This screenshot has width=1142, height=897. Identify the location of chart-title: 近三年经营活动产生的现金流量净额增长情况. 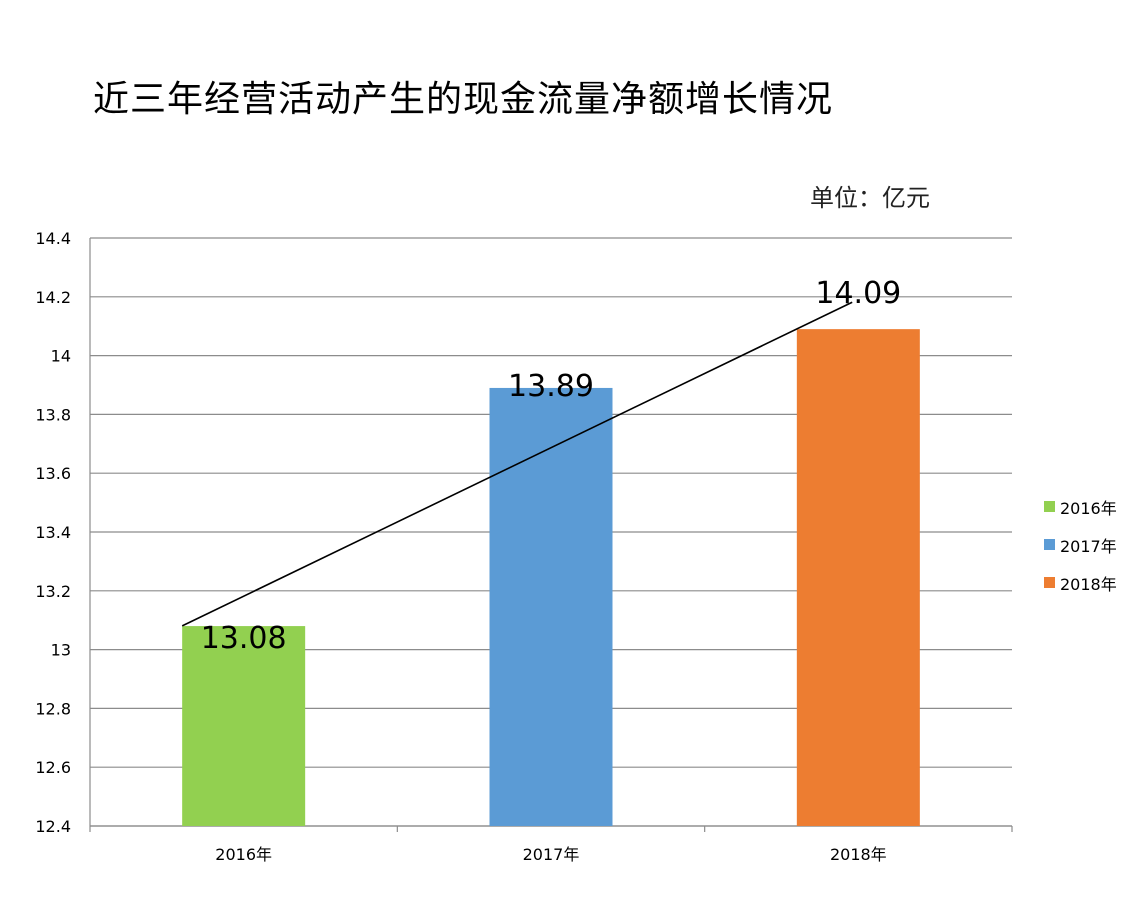
(463, 99).